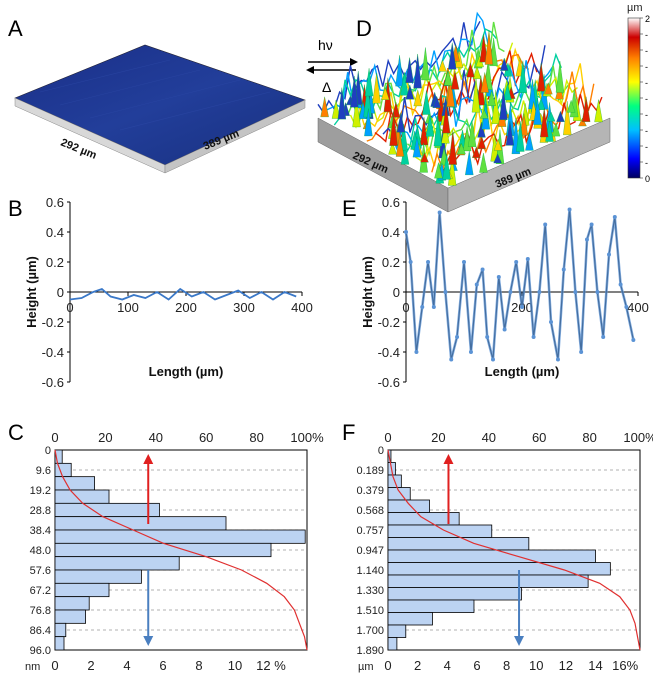 The width and height of the screenshot is (653, 674). What do you see at coordinates (595, 665) in the screenshot?
I see `bottom-tick-label: 14` at bounding box center [595, 665].